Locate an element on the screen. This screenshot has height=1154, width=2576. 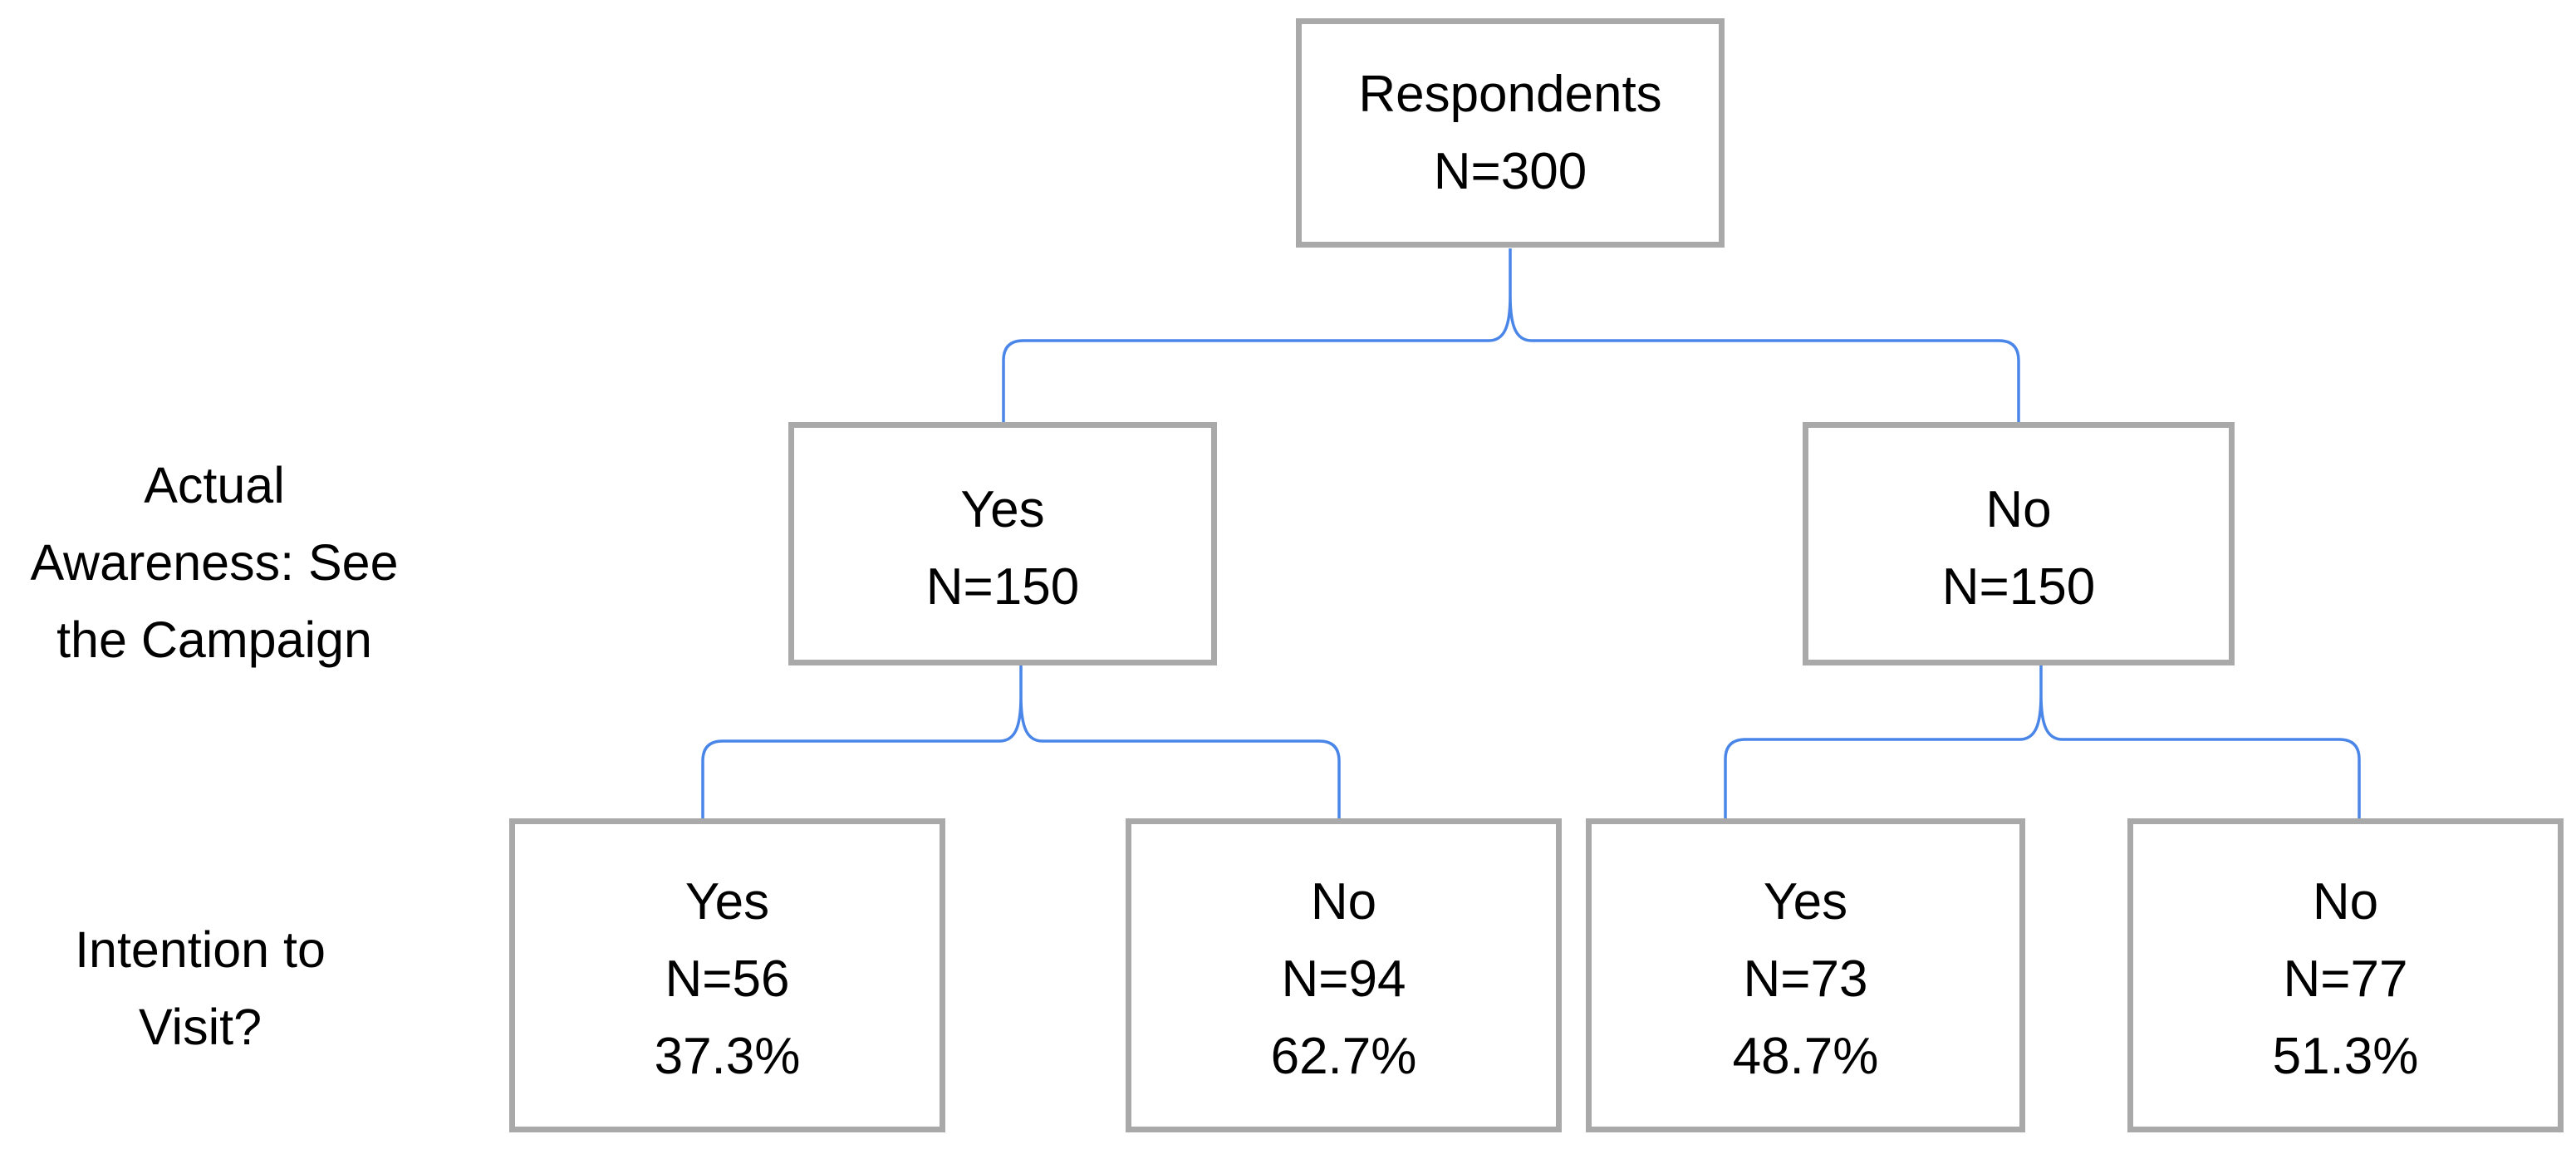
node-count: N=56 is located at coordinates (727, 979).